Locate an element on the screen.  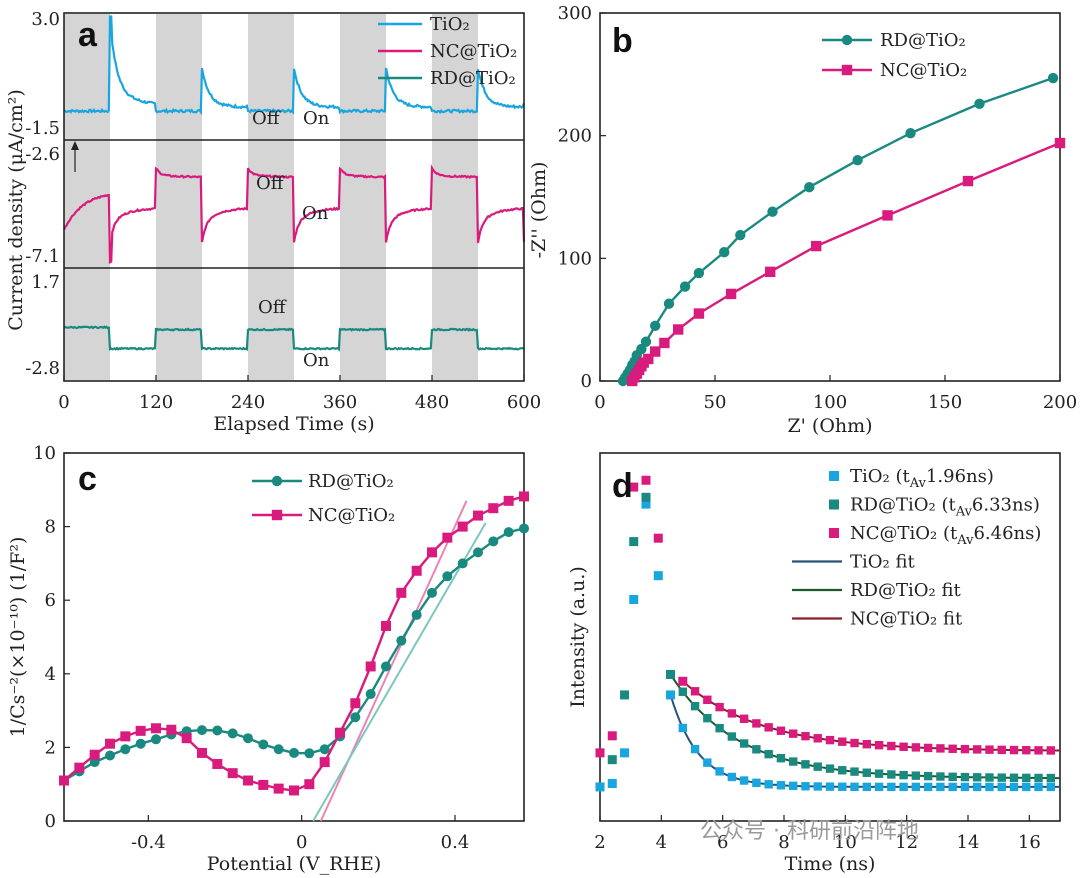
panel-c-xlabel: Potential (V_RHE) is located at coordinates (294, 864).